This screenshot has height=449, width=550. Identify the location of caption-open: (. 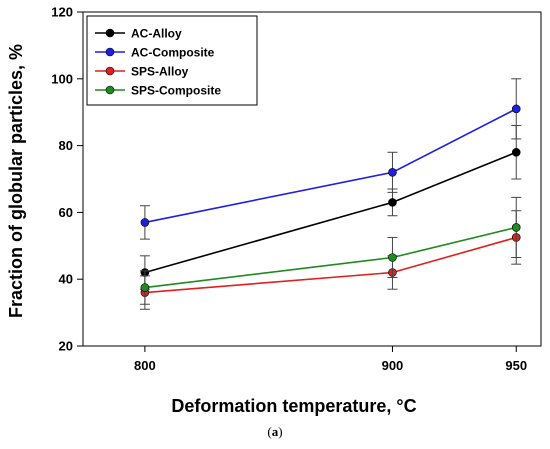
(269, 431).